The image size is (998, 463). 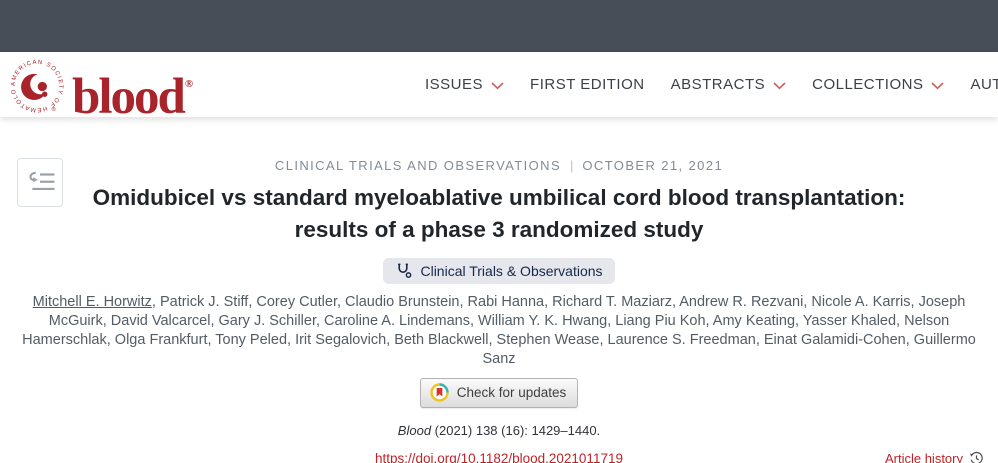 I want to click on stethoscope-icon, so click(x=405, y=270).